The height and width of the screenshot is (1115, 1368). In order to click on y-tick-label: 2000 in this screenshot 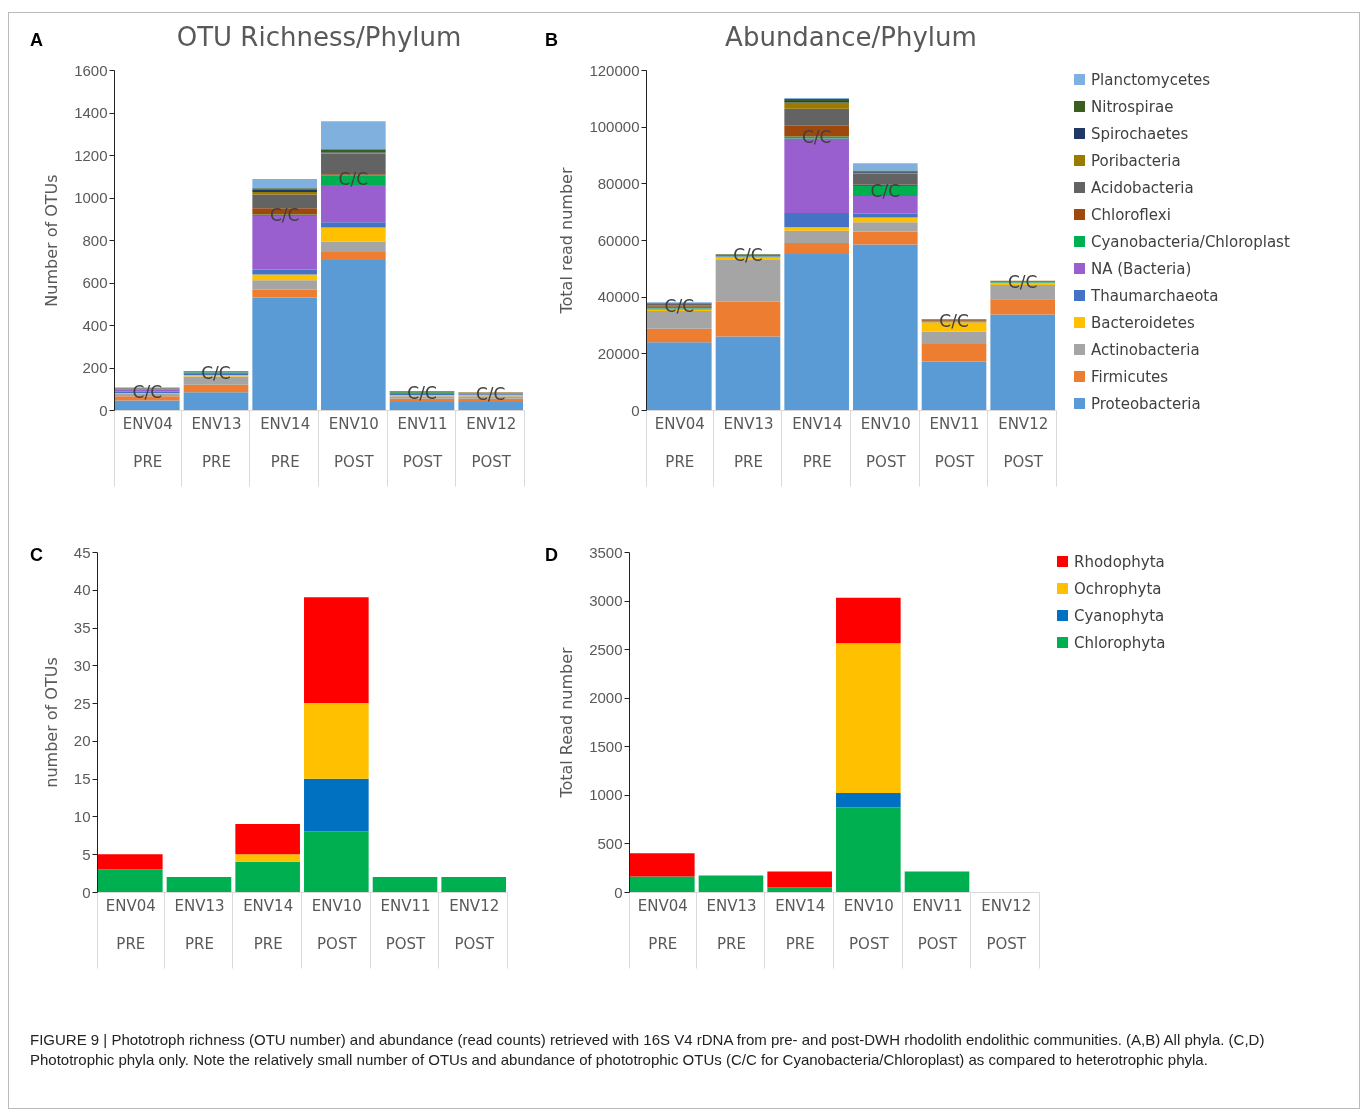, I will do `click(606, 698)`.